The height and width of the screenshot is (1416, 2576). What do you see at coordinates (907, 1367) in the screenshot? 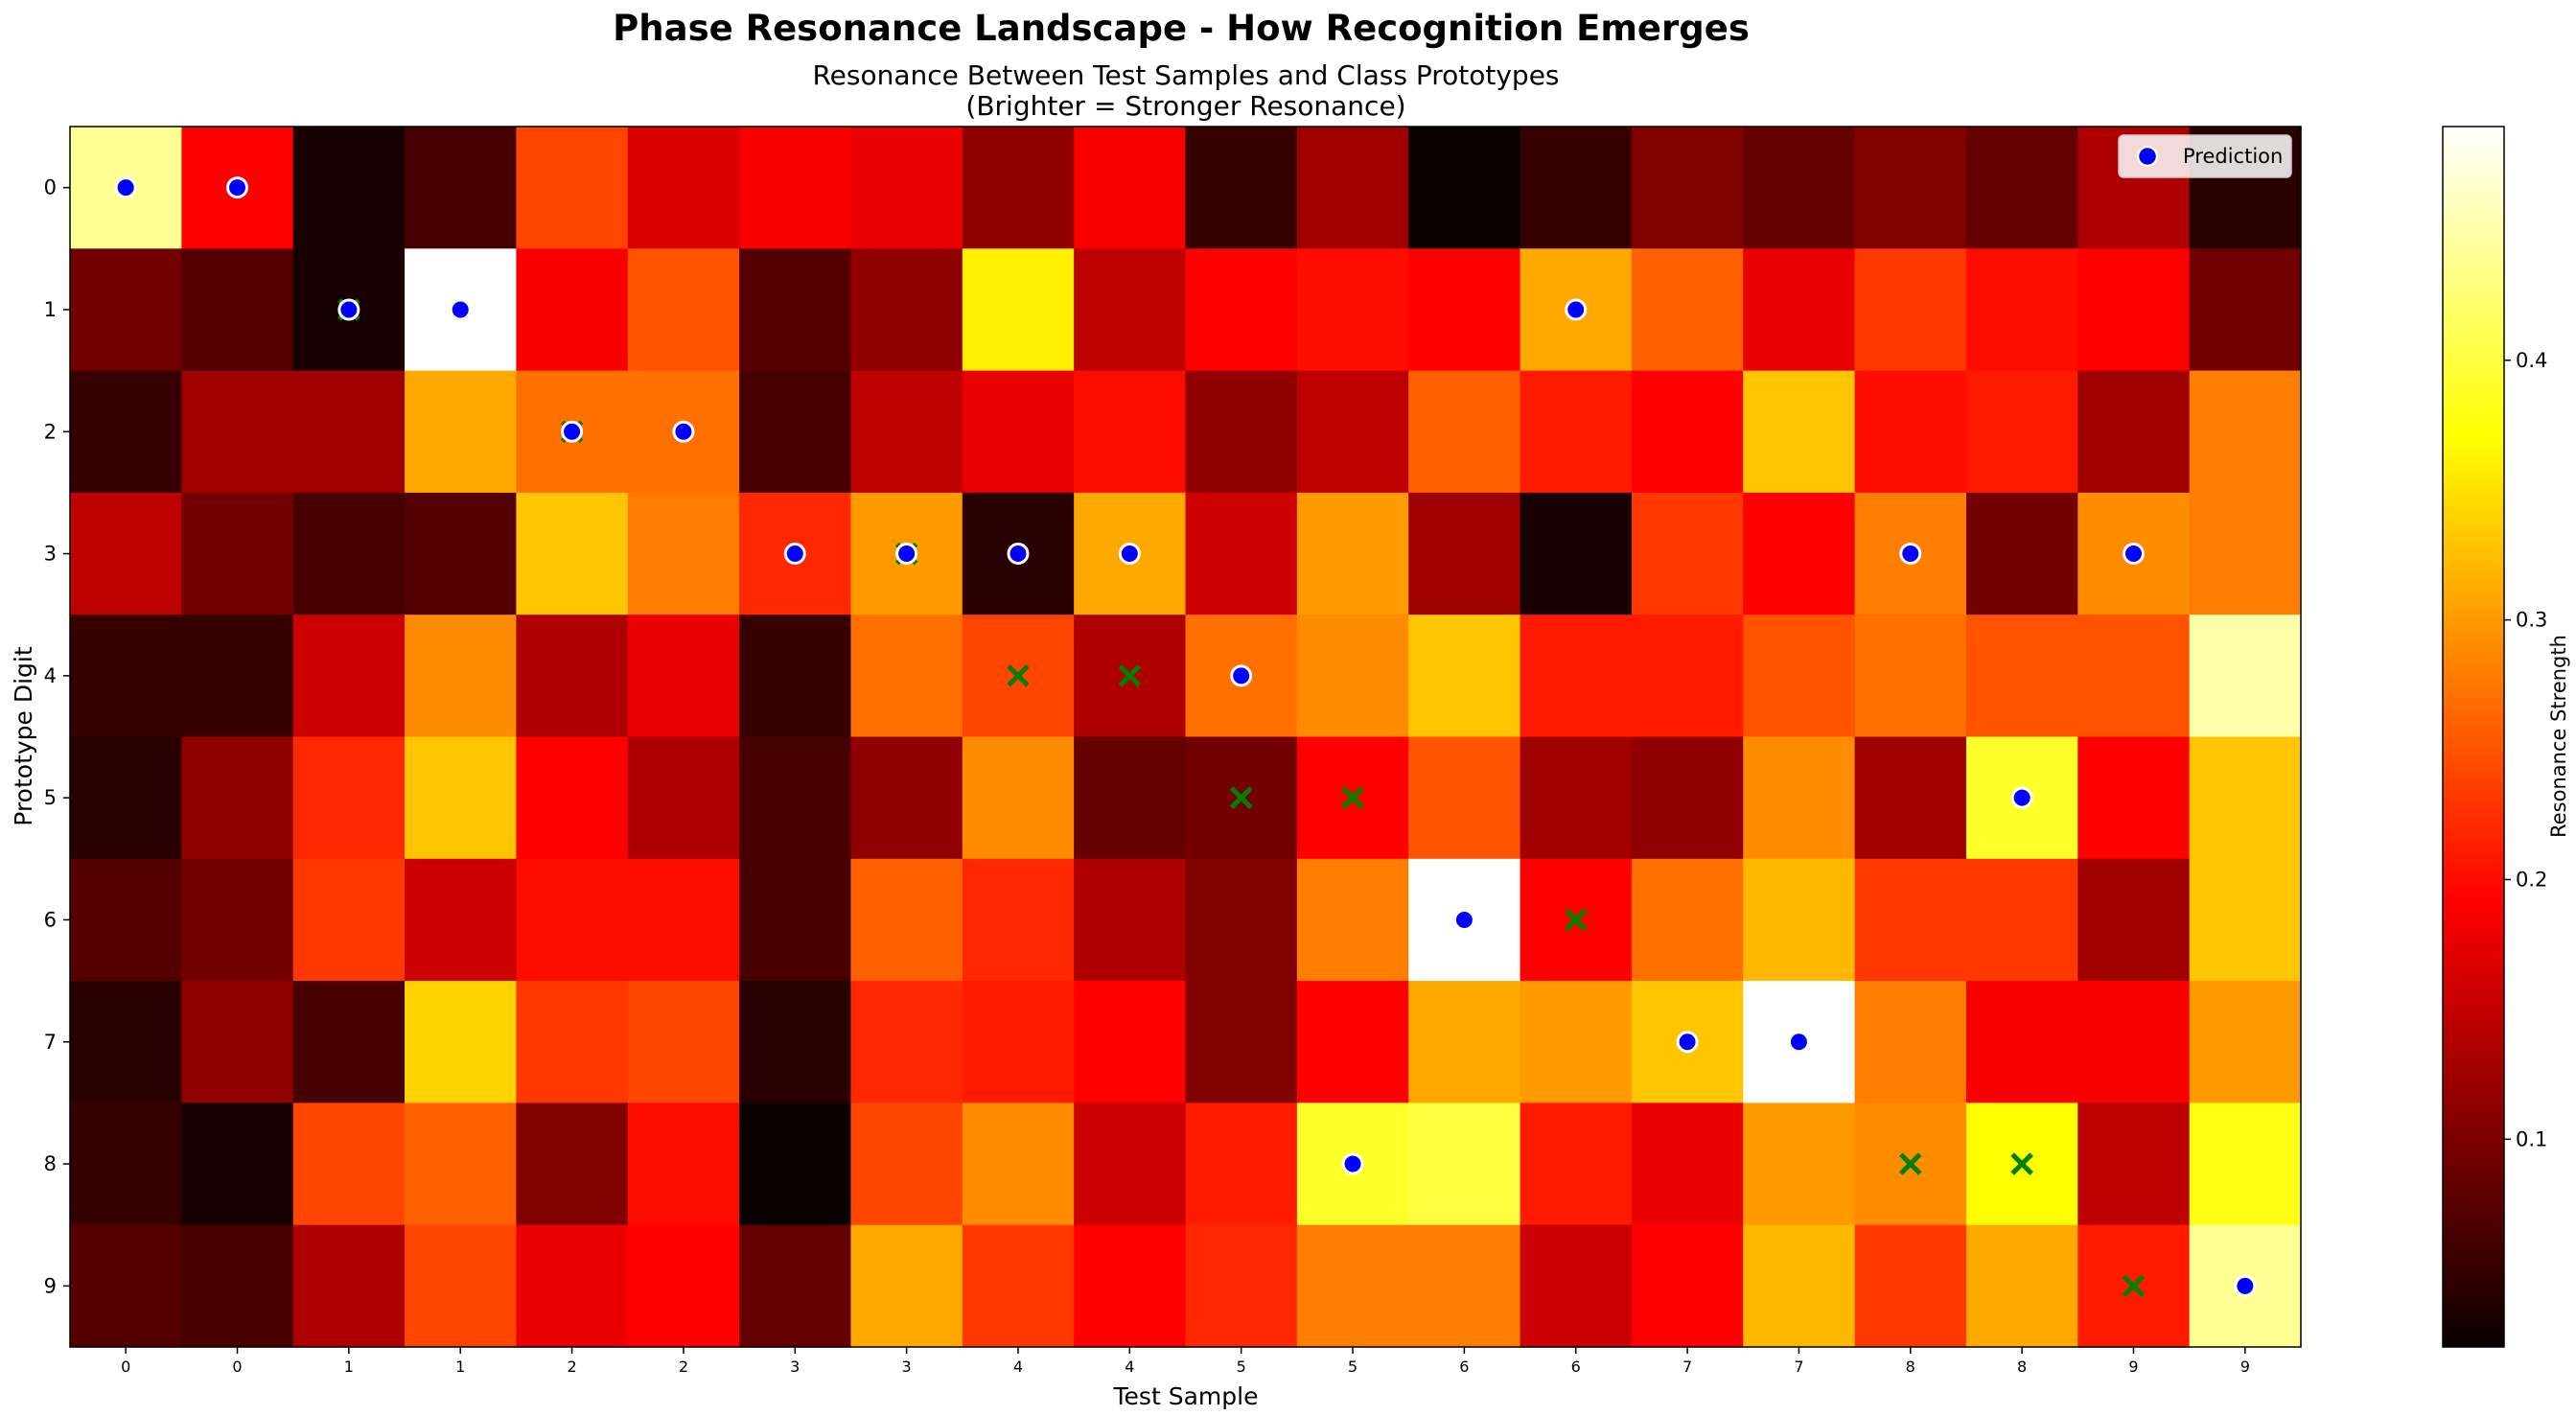
I see `x-tick-label: 3` at bounding box center [907, 1367].